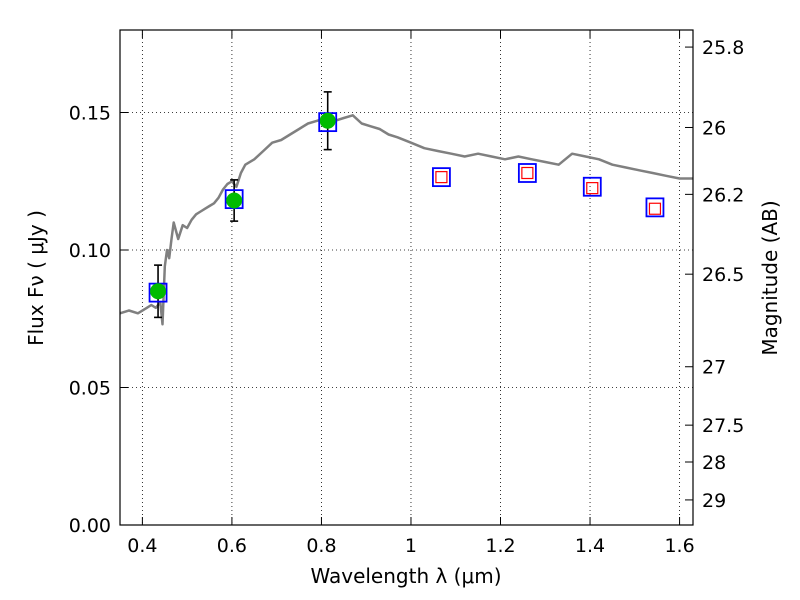  I want to click on x-tick-label: 1.2, so click(500, 546).